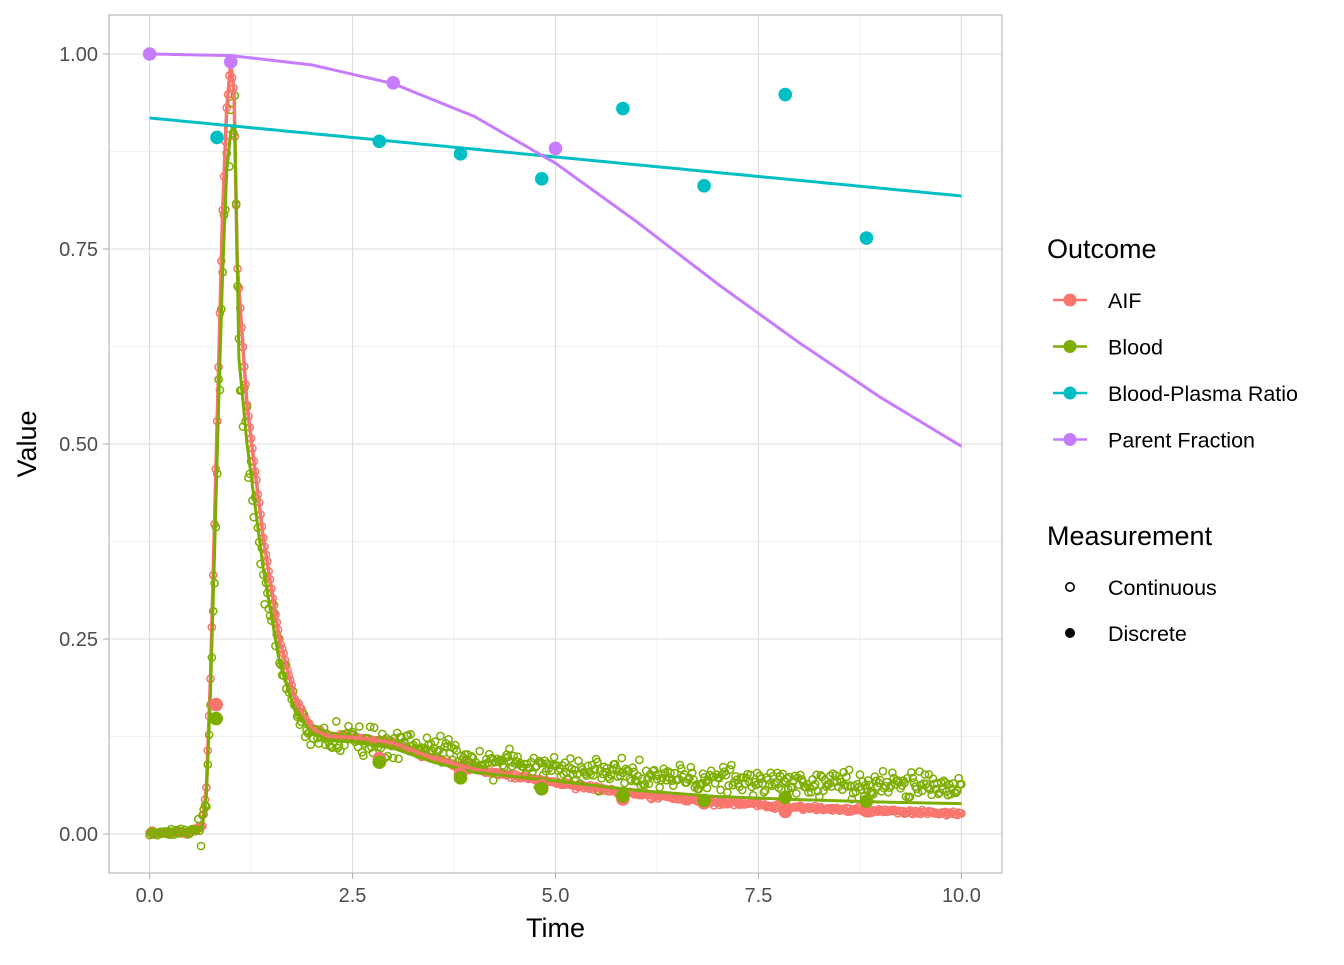  Describe the element at coordinates (78, 250) in the screenshot. I see `y-tick-label: 0.75` at that location.